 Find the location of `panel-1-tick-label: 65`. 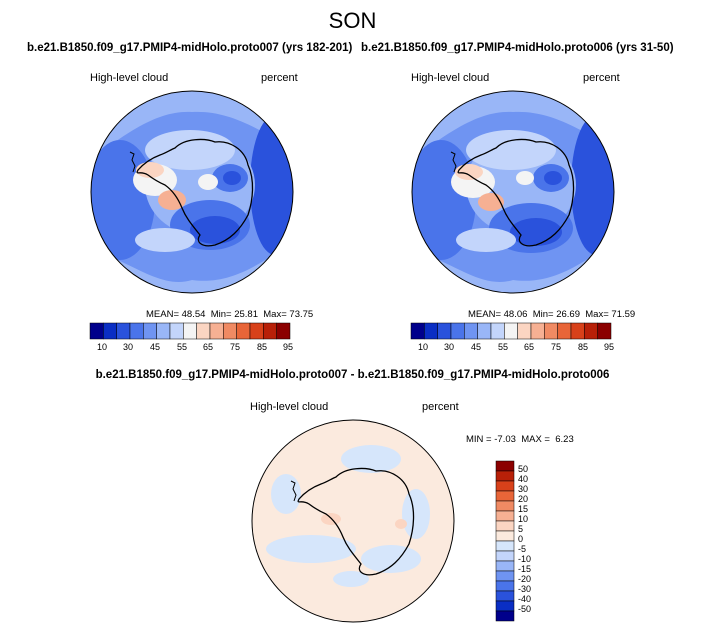

panel-1-tick-label: 65 is located at coordinates (207, 347).